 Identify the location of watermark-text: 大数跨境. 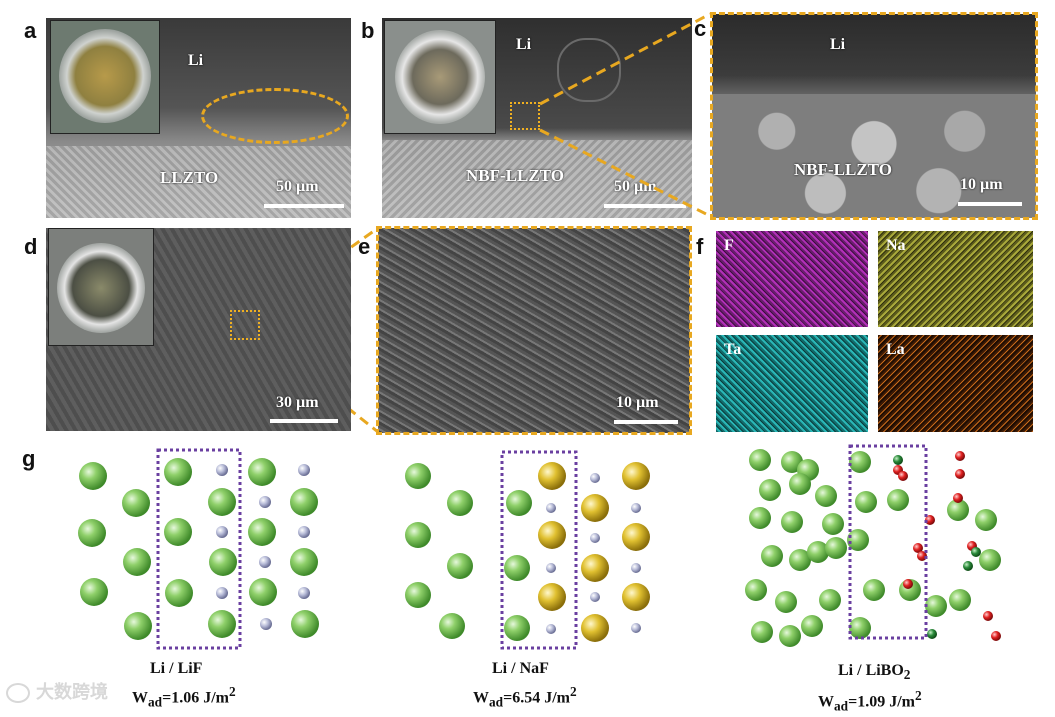
(72, 692).